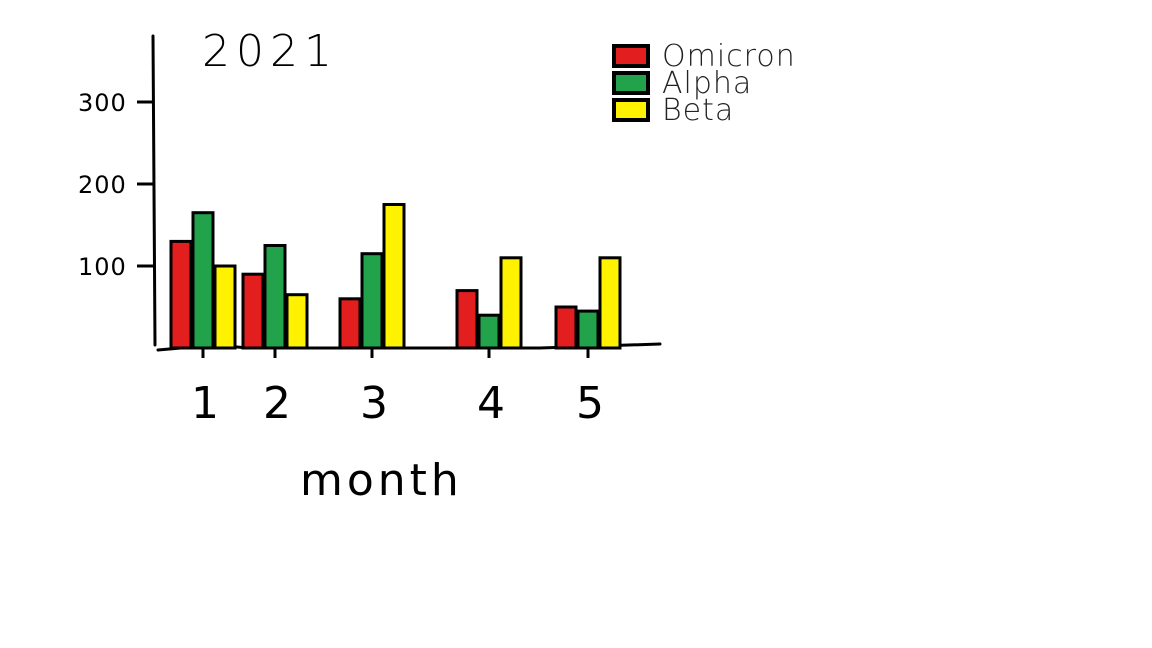 The width and height of the screenshot is (1152, 648). I want to click on legend-label-omicron: Omicron, so click(729, 56).